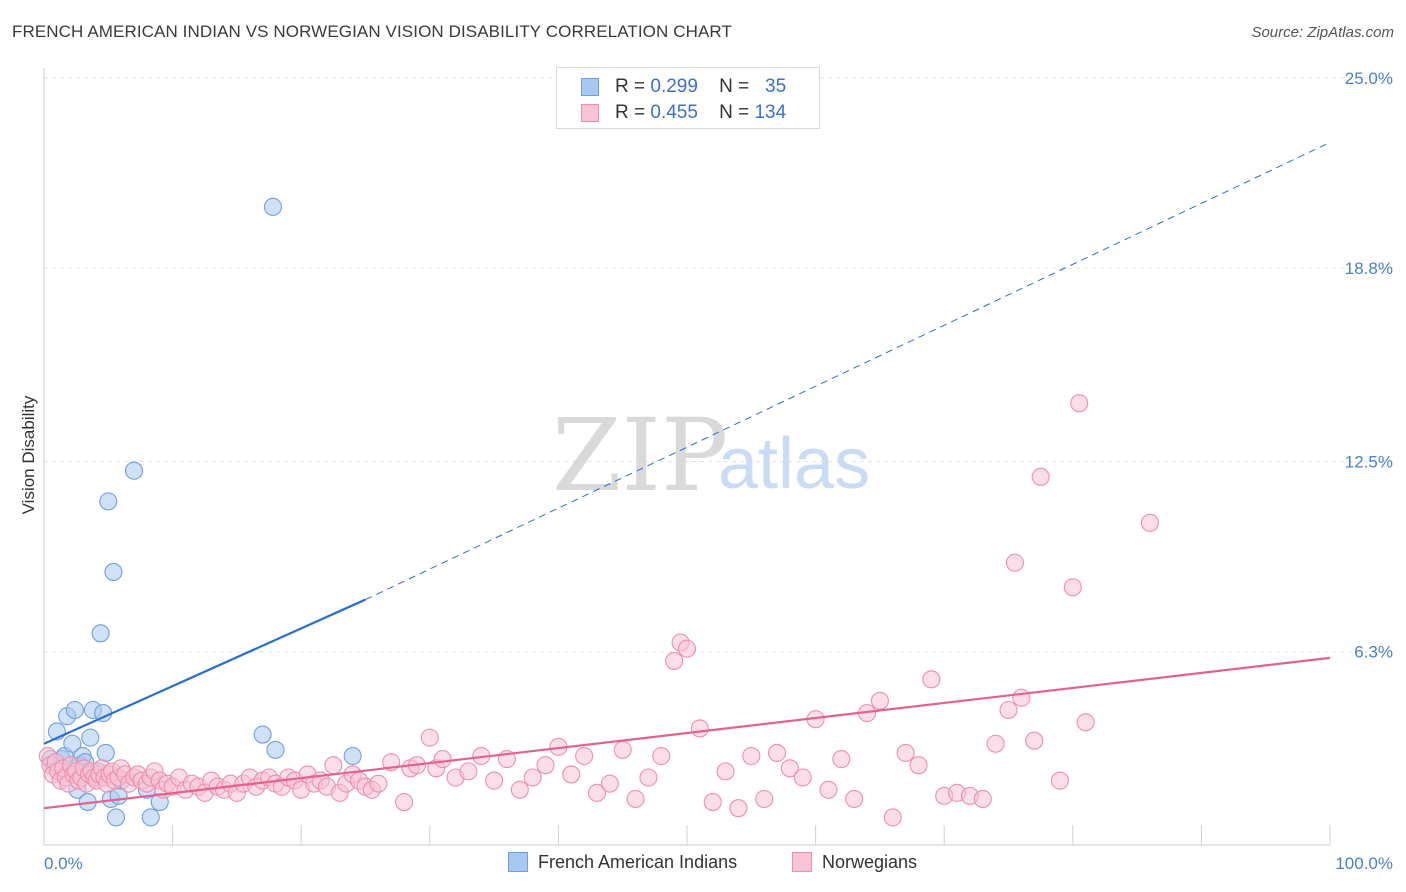 The height and width of the screenshot is (892, 1406). What do you see at coordinates (63, 863) in the screenshot?
I see `x-tick-label: 0.0%` at bounding box center [63, 863].